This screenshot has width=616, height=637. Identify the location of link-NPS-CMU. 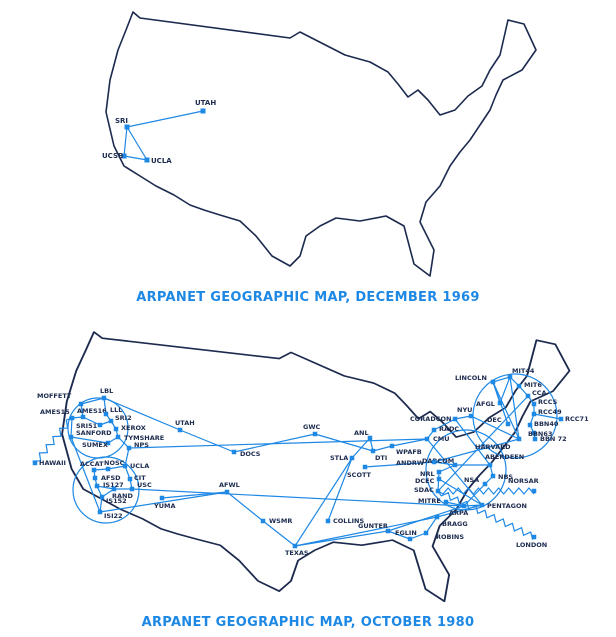
(278, 443).